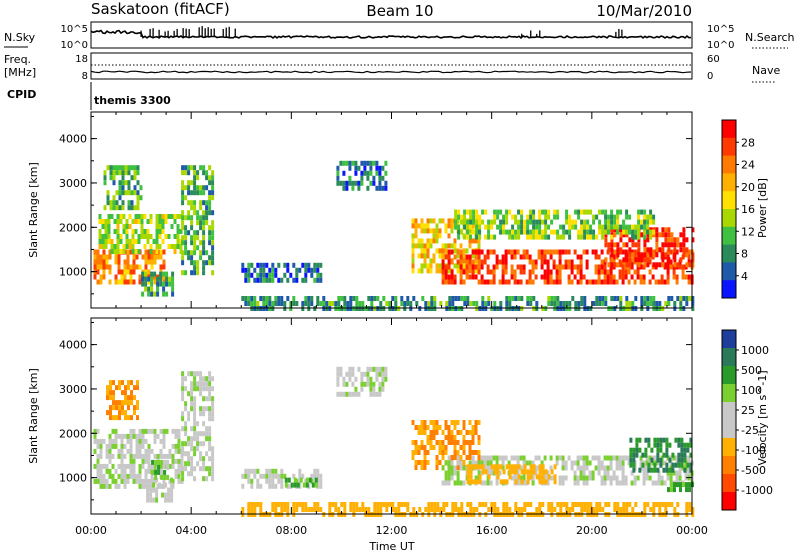 The width and height of the screenshot is (800, 558). Describe the element at coordinates (729, 375) in the screenshot. I see `colorbar-segment` at that location.